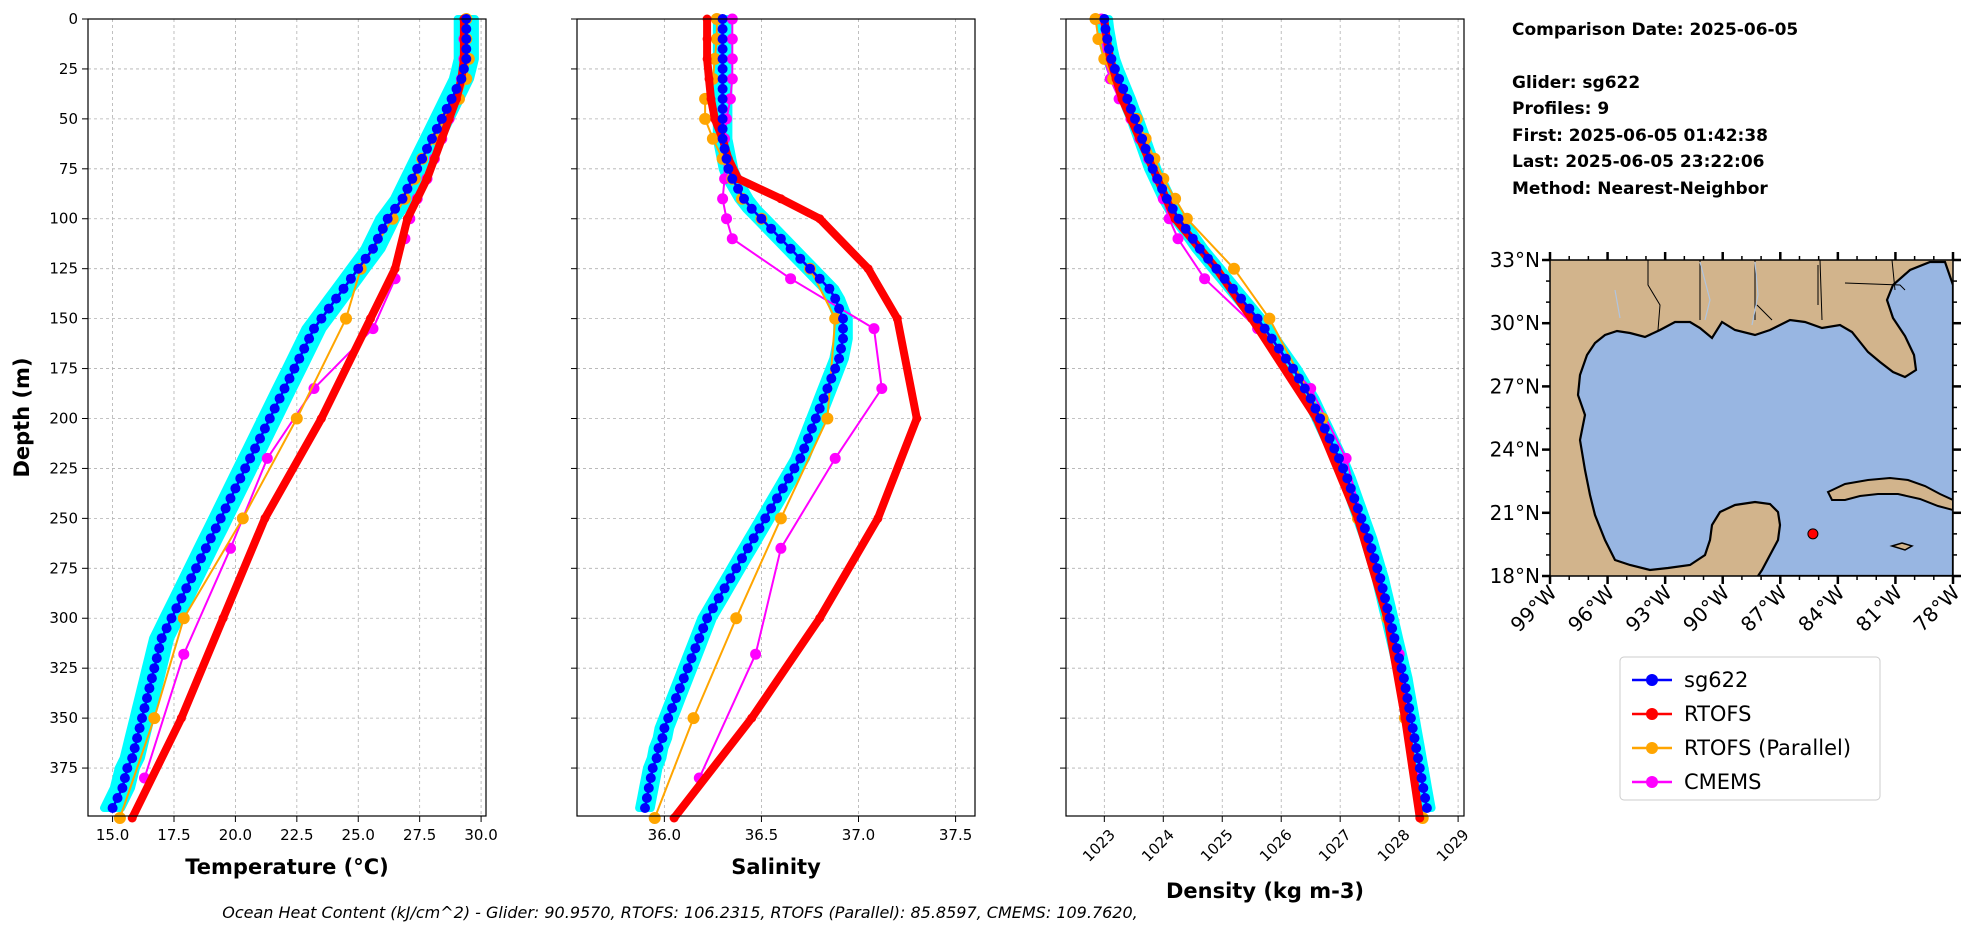  What do you see at coordinates (480, 835) in the screenshot?
I see `temperature-x-tick-label: 30.0` at bounding box center [480, 835].